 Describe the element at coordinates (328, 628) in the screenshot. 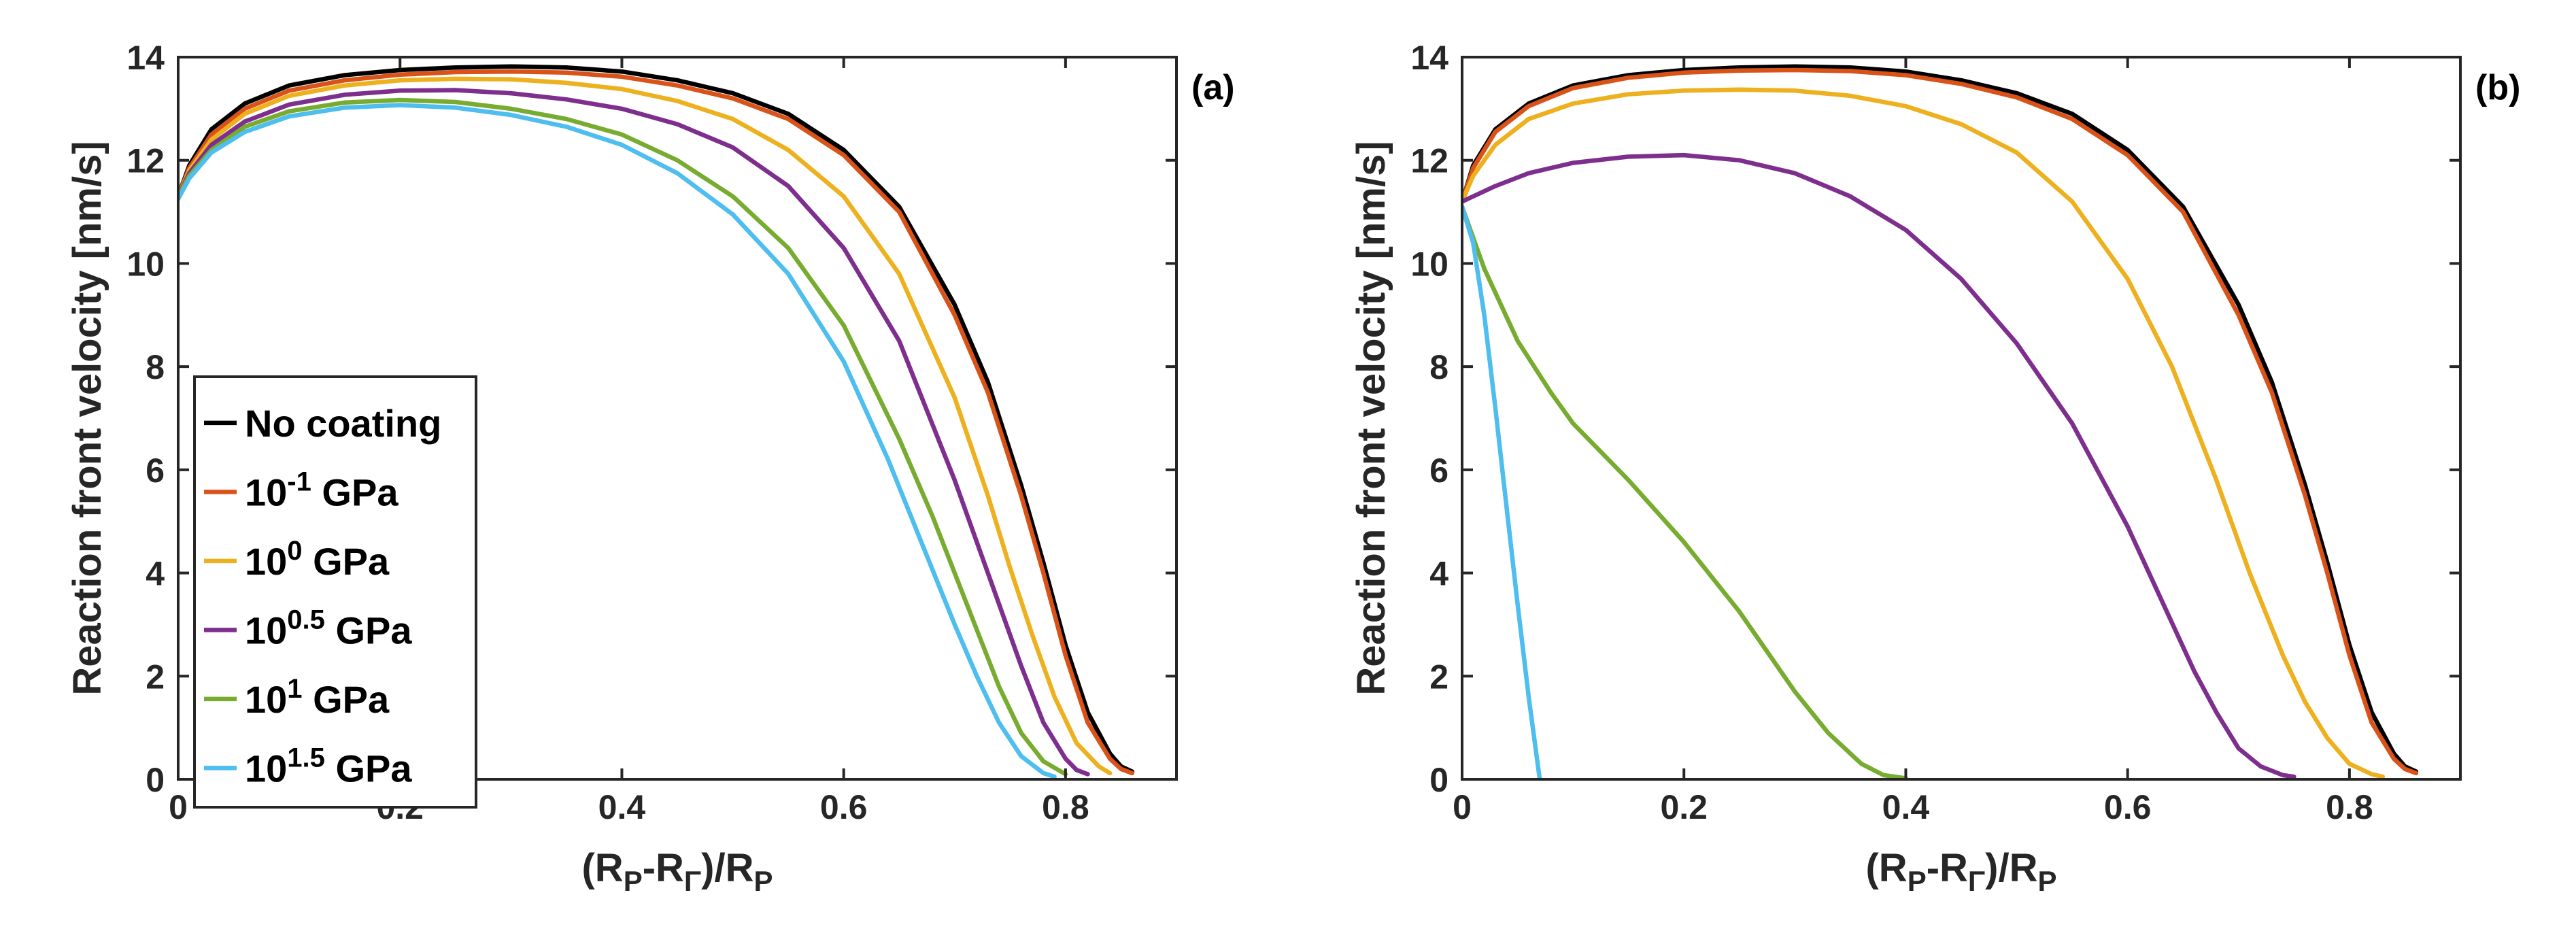

I see `legend-entry: 100.5 GPa` at that location.